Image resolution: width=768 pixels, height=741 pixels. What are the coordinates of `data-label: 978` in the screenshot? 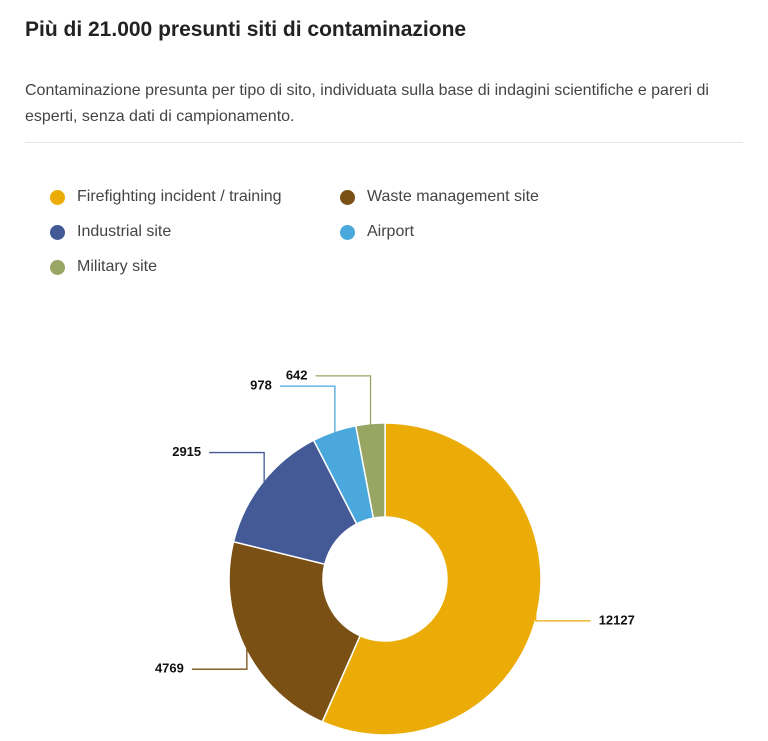 It's located at (261, 385).